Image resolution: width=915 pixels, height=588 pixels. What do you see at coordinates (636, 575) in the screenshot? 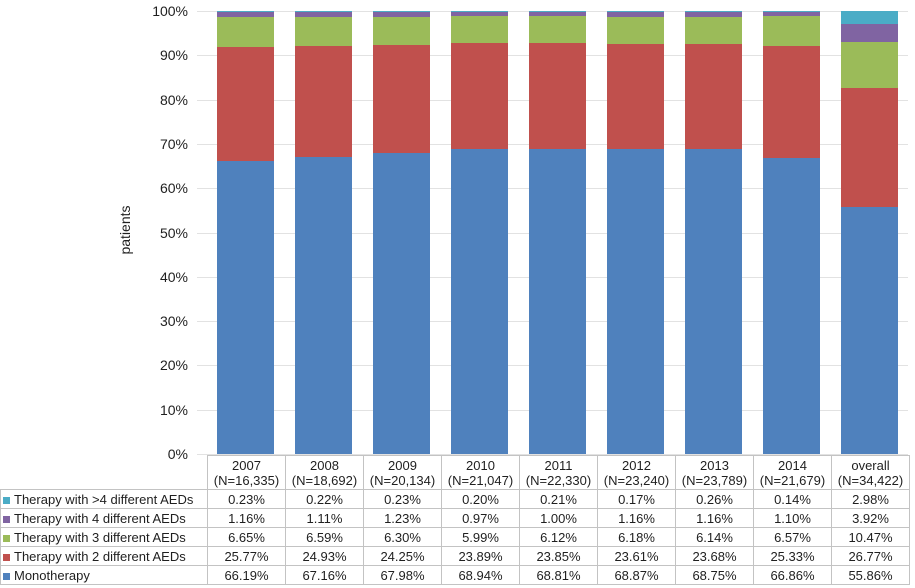
I see `value-cell: 68.87%` at bounding box center [636, 575].